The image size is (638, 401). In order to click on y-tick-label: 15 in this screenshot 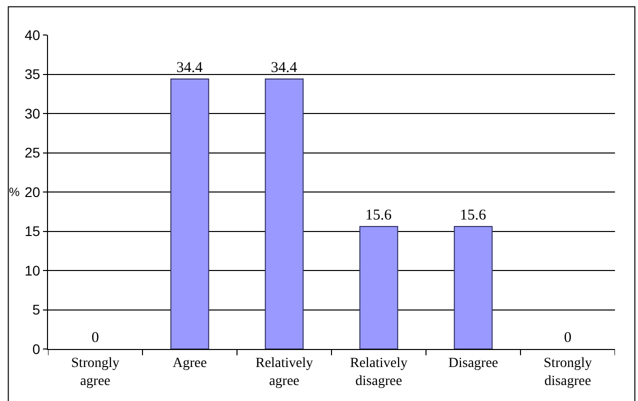, I will do `click(32, 231)`.